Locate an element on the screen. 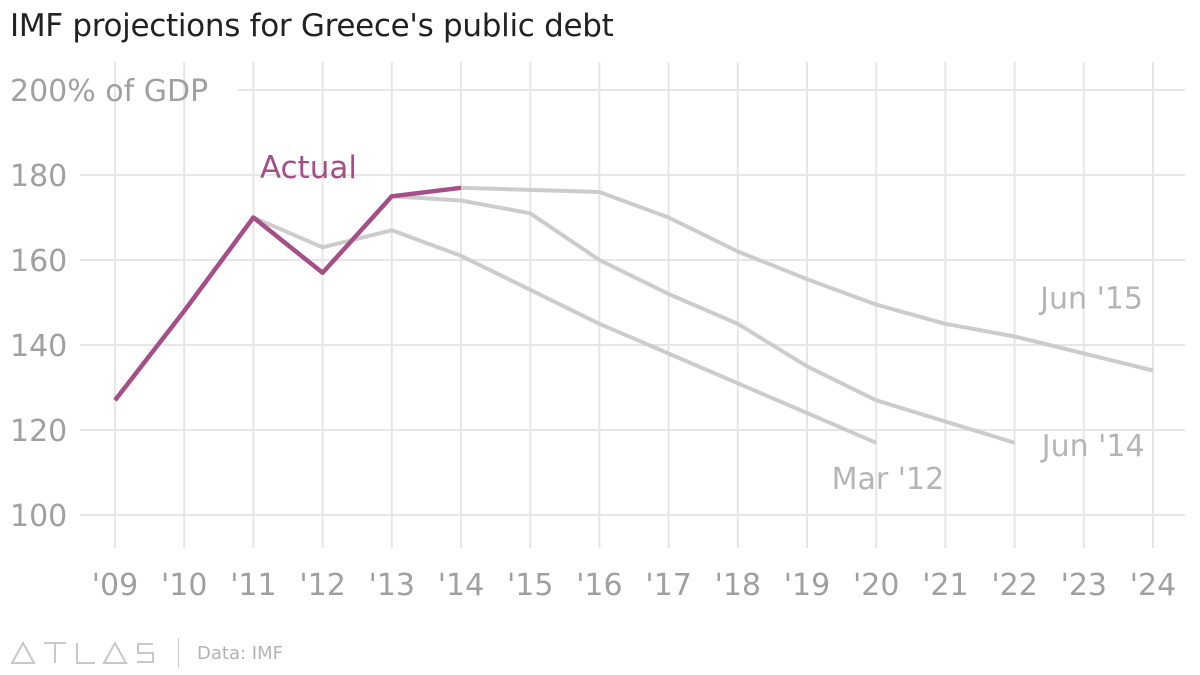  x-tick-label: '09 is located at coordinates (115, 585).